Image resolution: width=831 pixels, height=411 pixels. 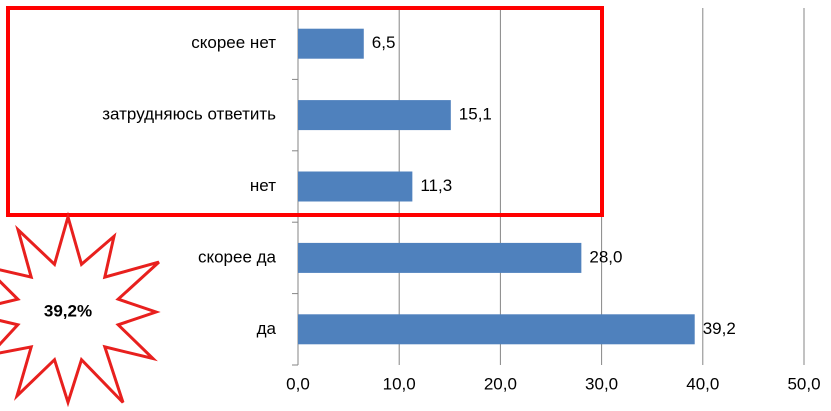 What do you see at coordinates (803, 383) in the screenshot?
I see `x-tick-label: 50,0` at bounding box center [803, 383].